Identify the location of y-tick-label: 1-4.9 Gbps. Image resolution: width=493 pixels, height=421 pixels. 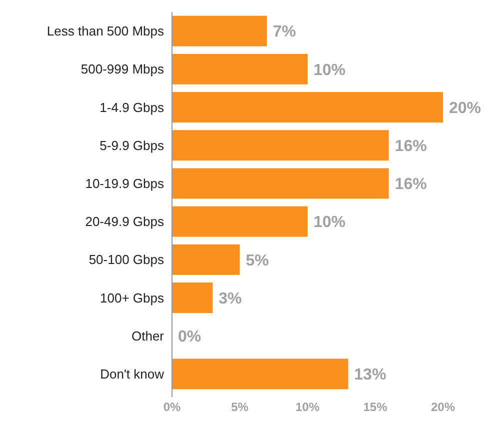
(132, 107).